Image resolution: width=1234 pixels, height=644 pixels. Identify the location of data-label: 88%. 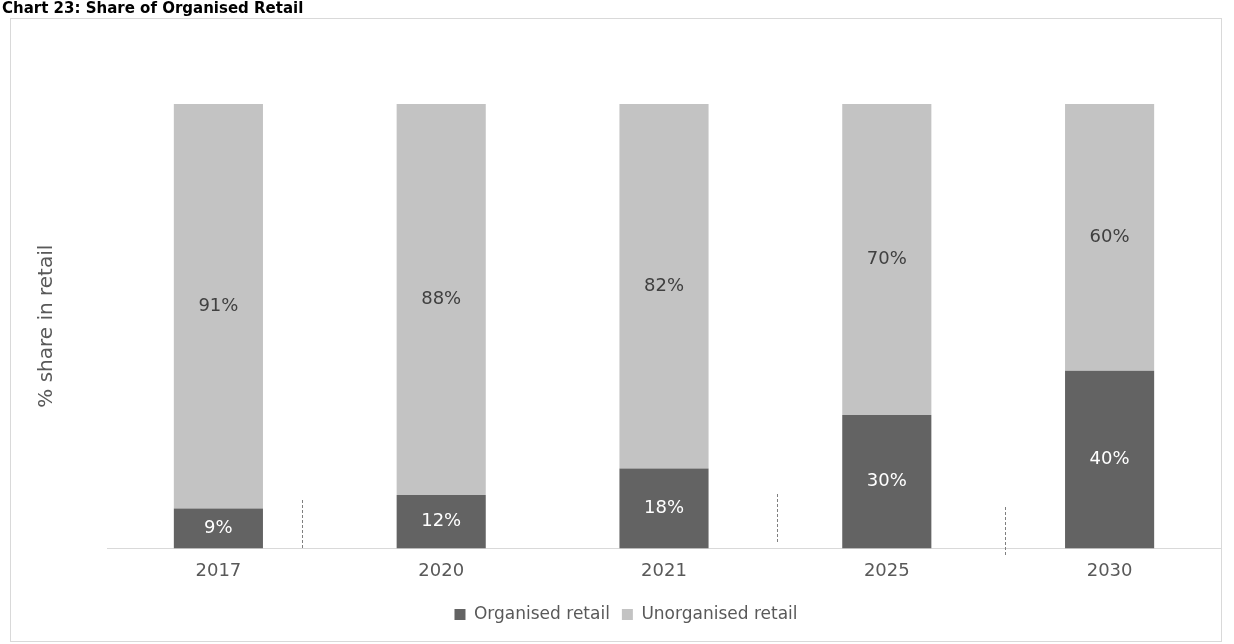
(441, 298).